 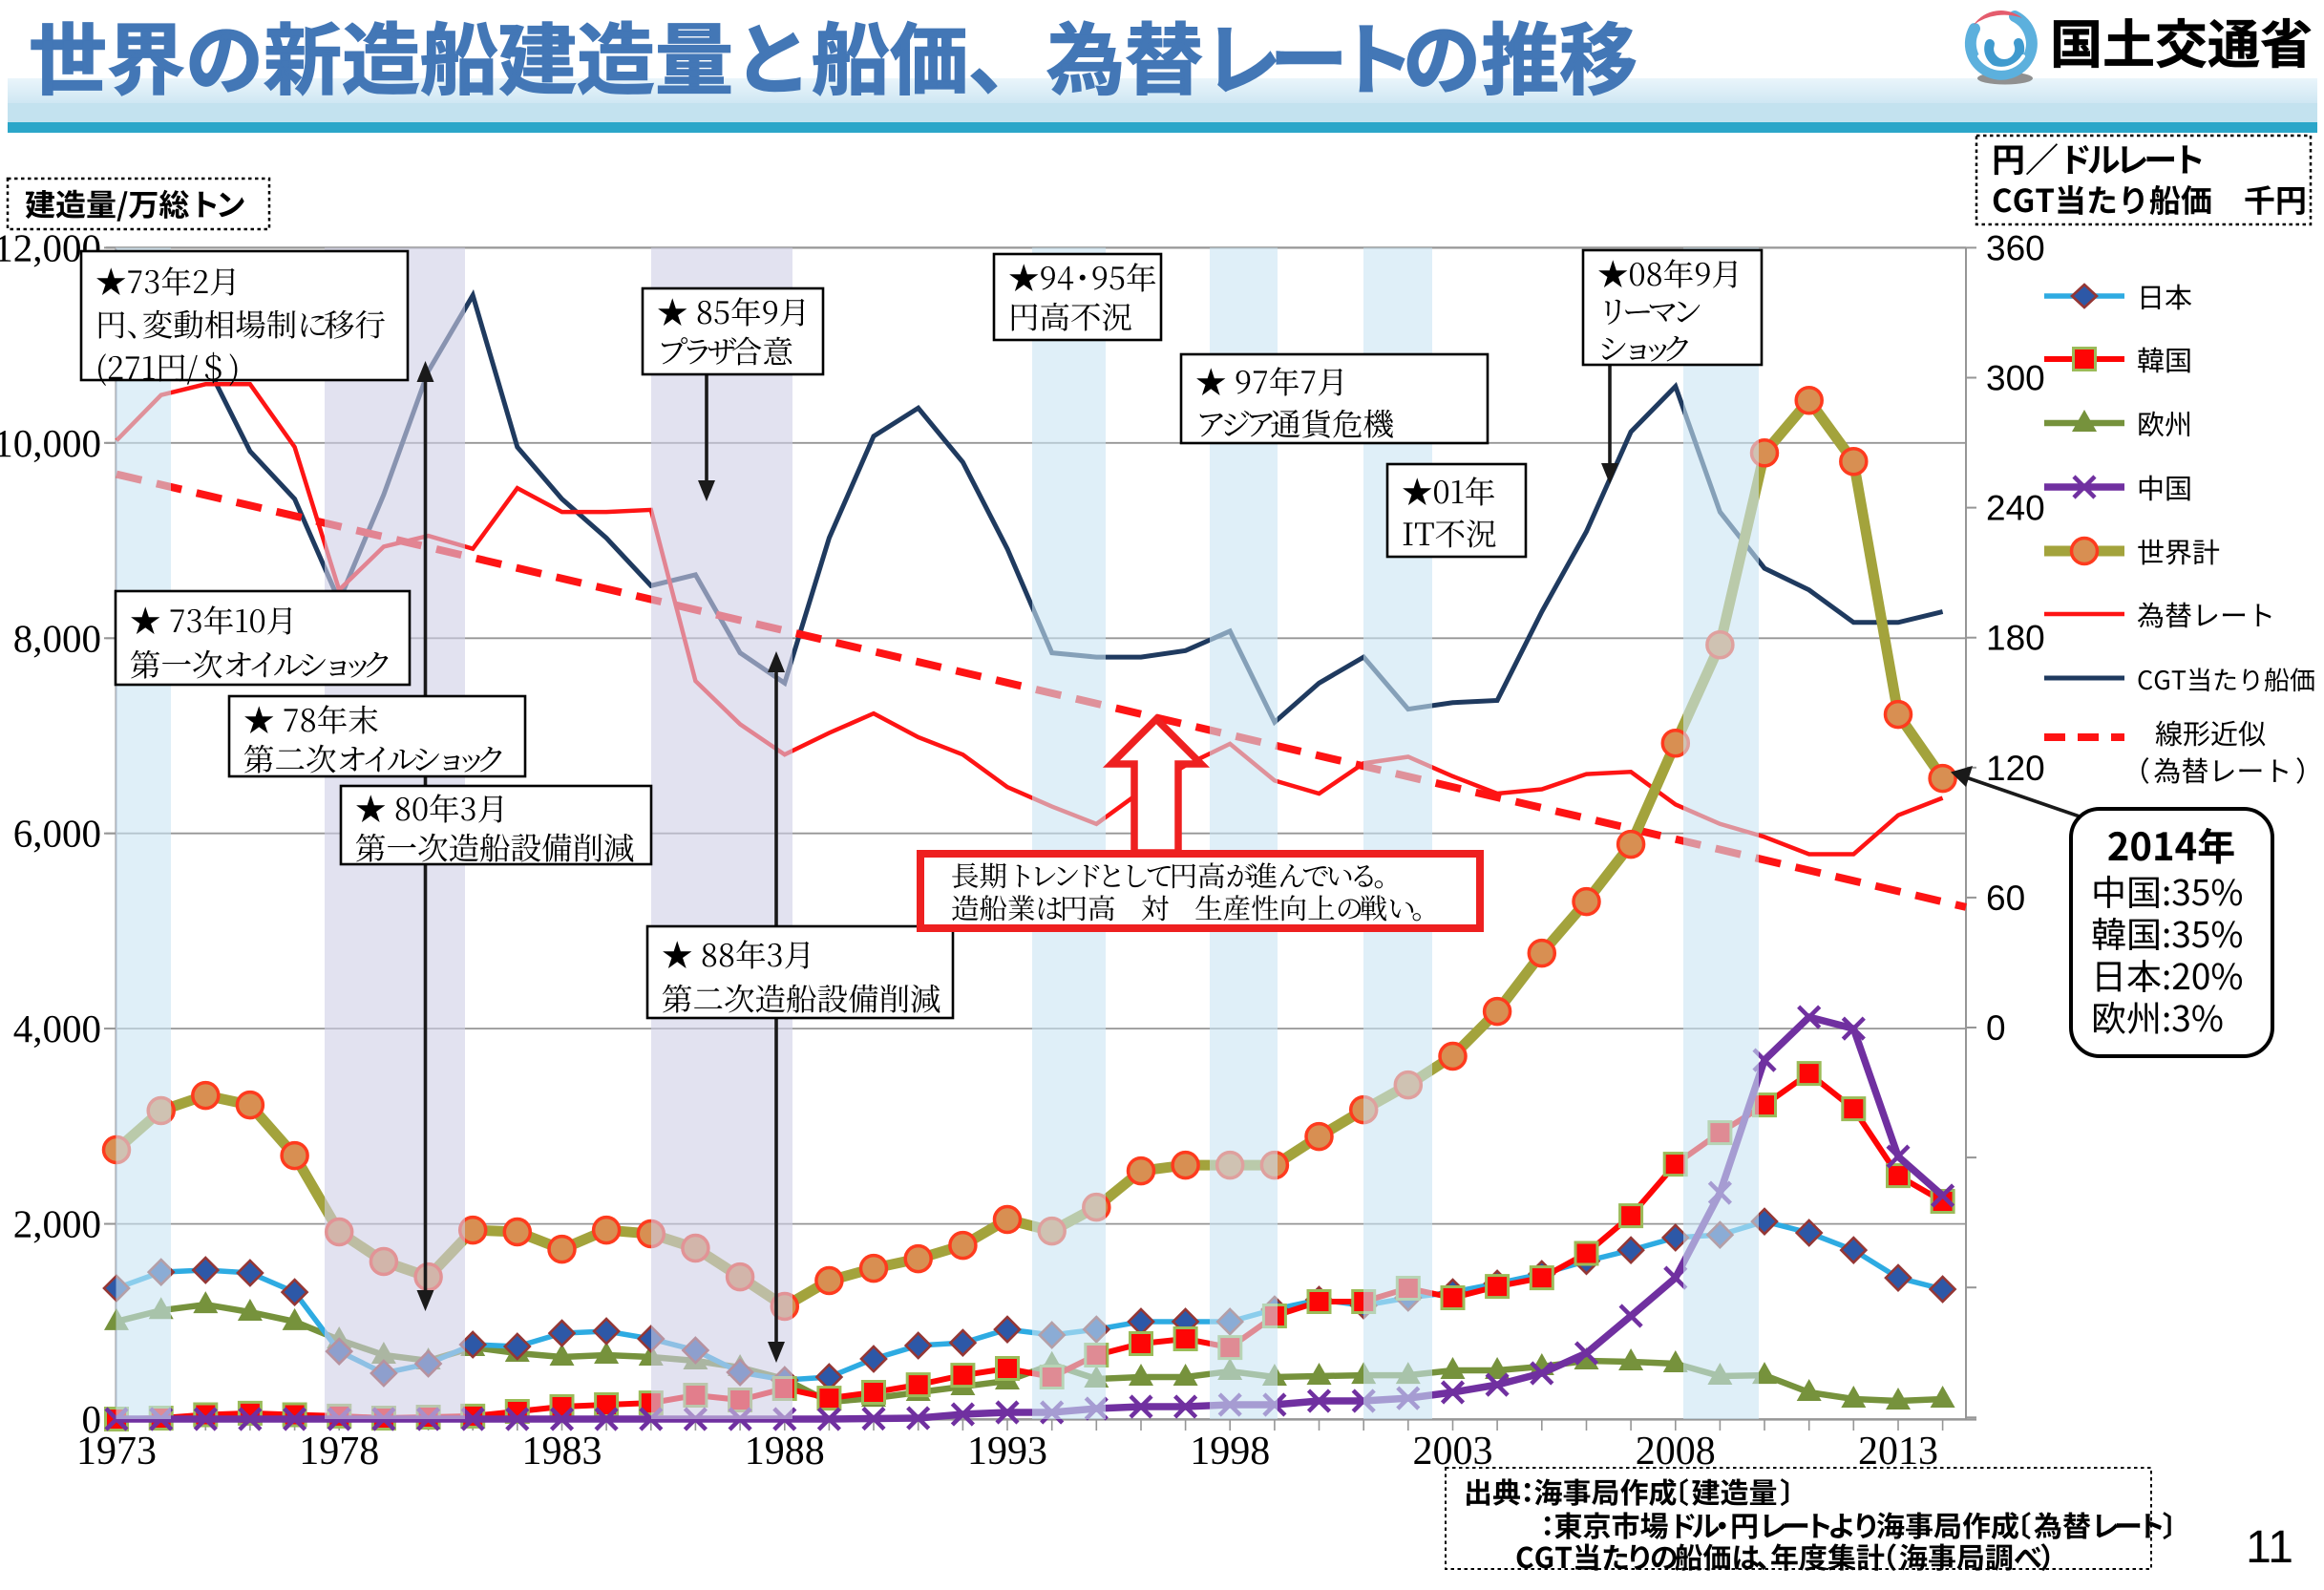 I want to click on svg-text: 1993, so click(x=1007, y=1452).